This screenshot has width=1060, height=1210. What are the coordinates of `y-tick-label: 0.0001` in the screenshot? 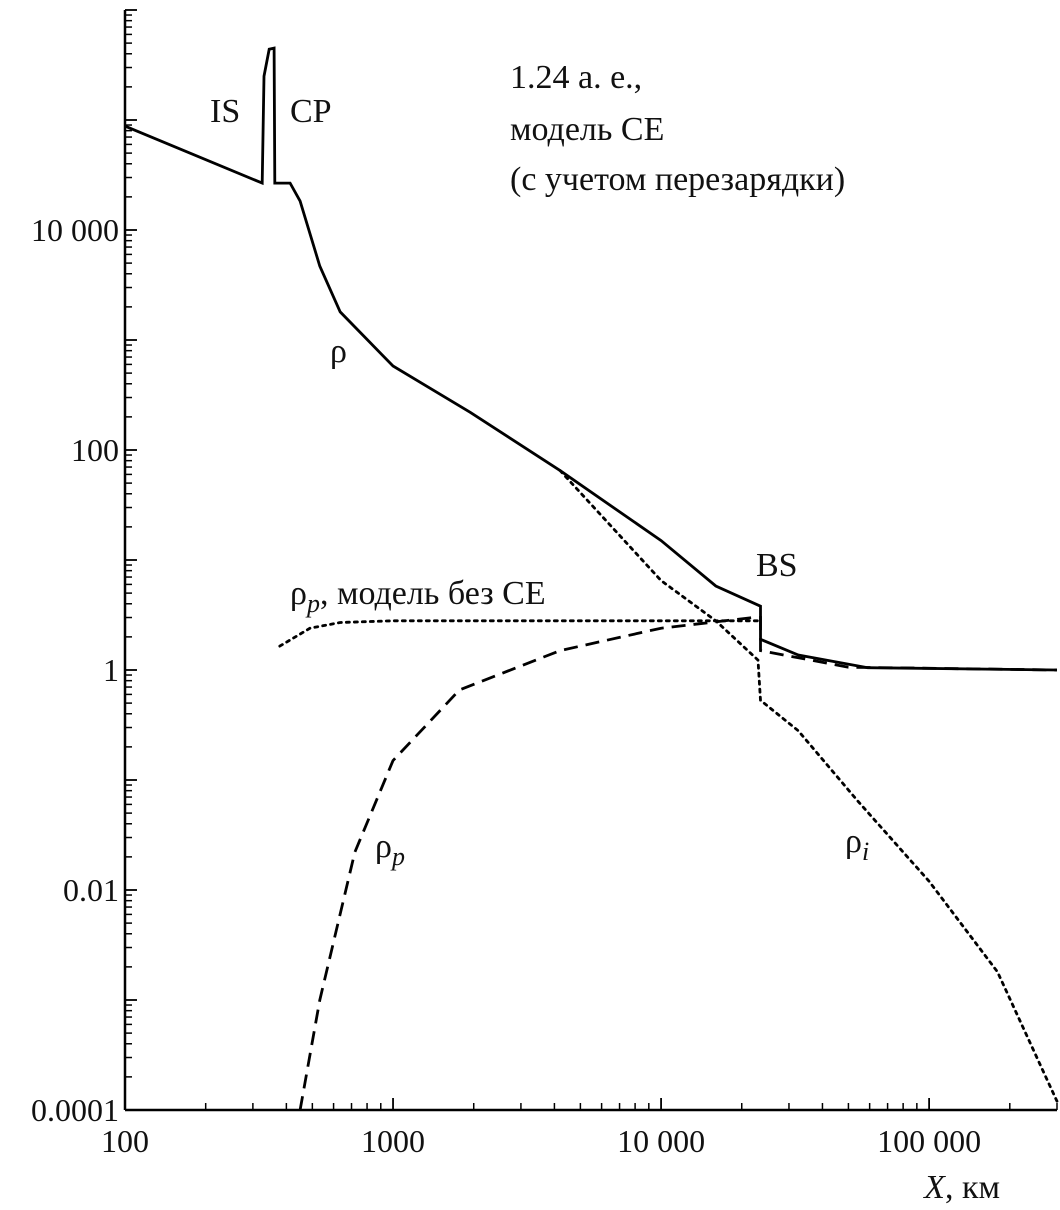 It's located at (75, 1110).